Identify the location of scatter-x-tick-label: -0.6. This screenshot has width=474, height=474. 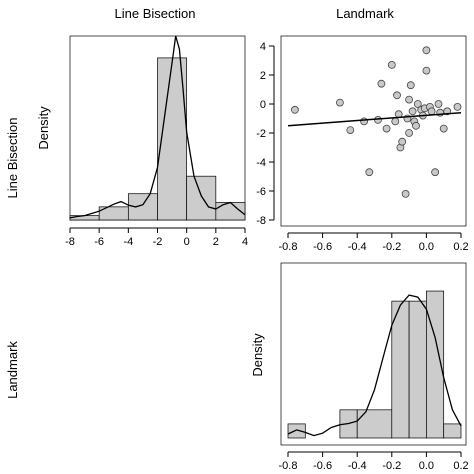
(322, 247).